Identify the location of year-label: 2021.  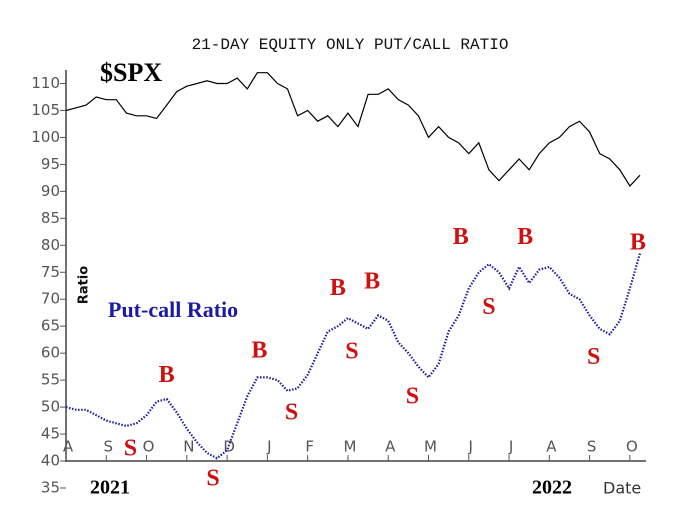
(110, 488).